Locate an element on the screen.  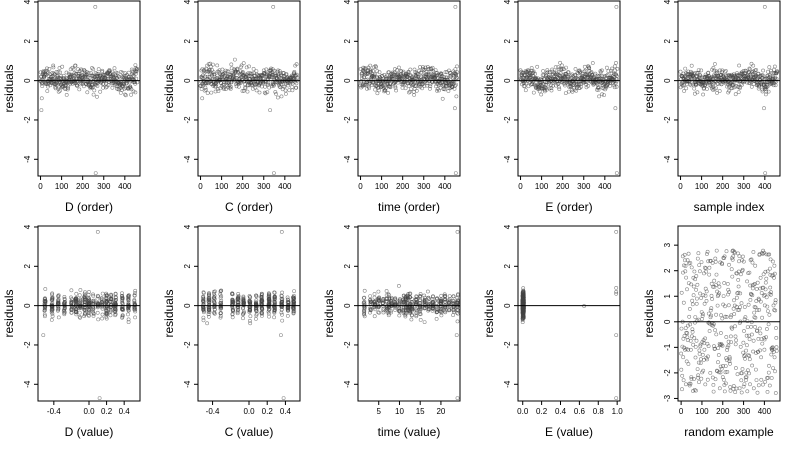
scatter-points is located at coordinates (89, 315).